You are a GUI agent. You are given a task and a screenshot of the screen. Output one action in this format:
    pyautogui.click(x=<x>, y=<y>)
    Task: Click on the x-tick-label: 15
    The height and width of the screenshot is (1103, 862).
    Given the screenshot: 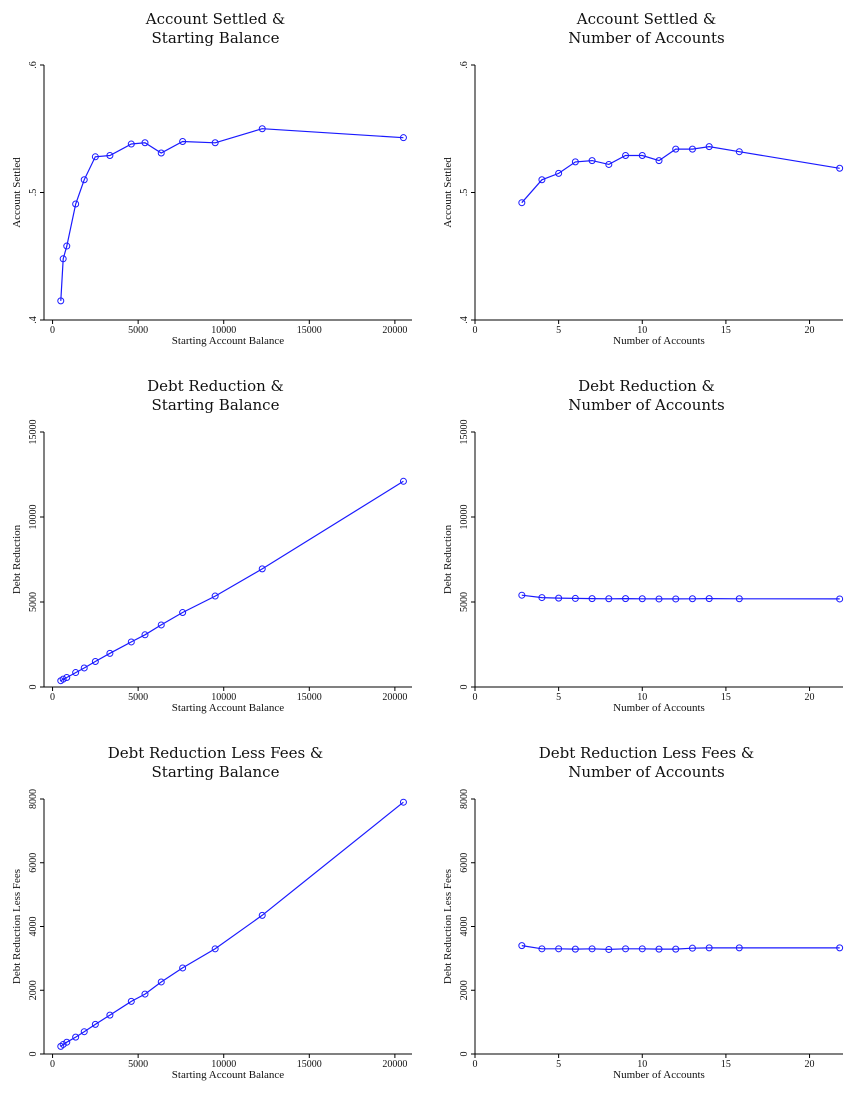 What is the action you would take?
    pyautogui.click(x=726, y=330)
    